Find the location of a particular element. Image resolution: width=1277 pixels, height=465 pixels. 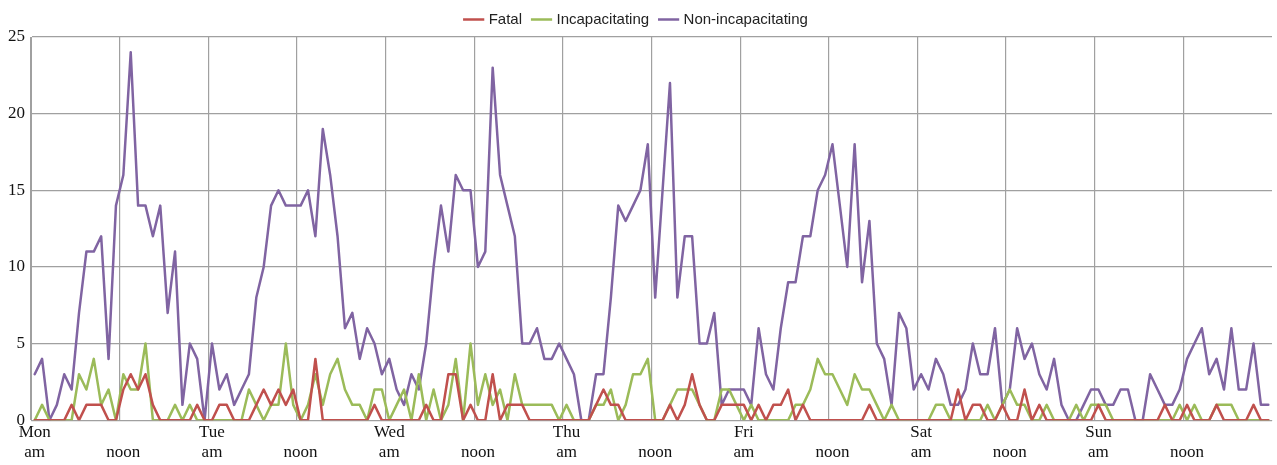

y-tick-label: 20 is located at coordinates (16, 113).